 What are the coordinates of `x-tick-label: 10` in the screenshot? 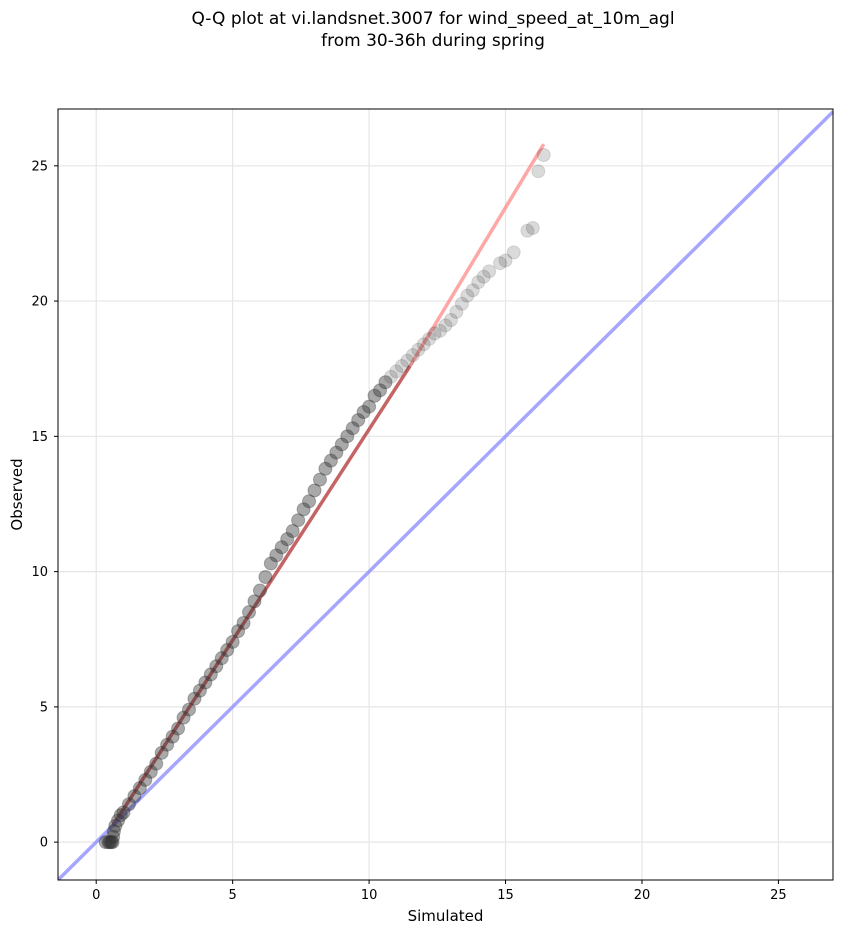 It's located at (369, 895).